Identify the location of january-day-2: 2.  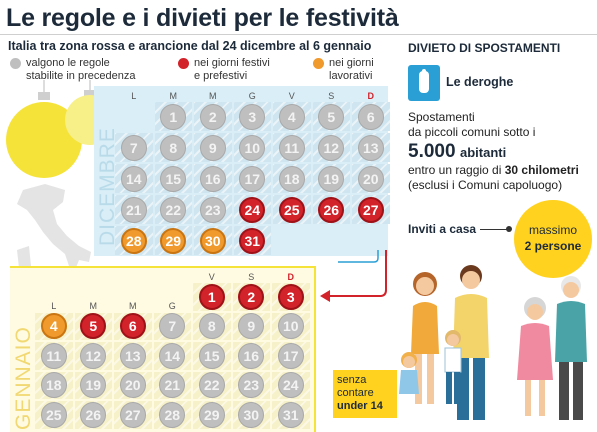
(251, 296).